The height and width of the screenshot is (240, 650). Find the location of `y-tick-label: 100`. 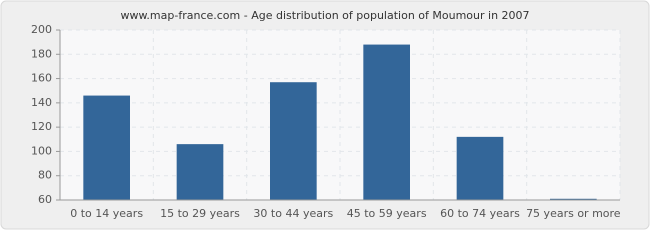

y-tick-label: 100 is located at coordinates (41, 150).